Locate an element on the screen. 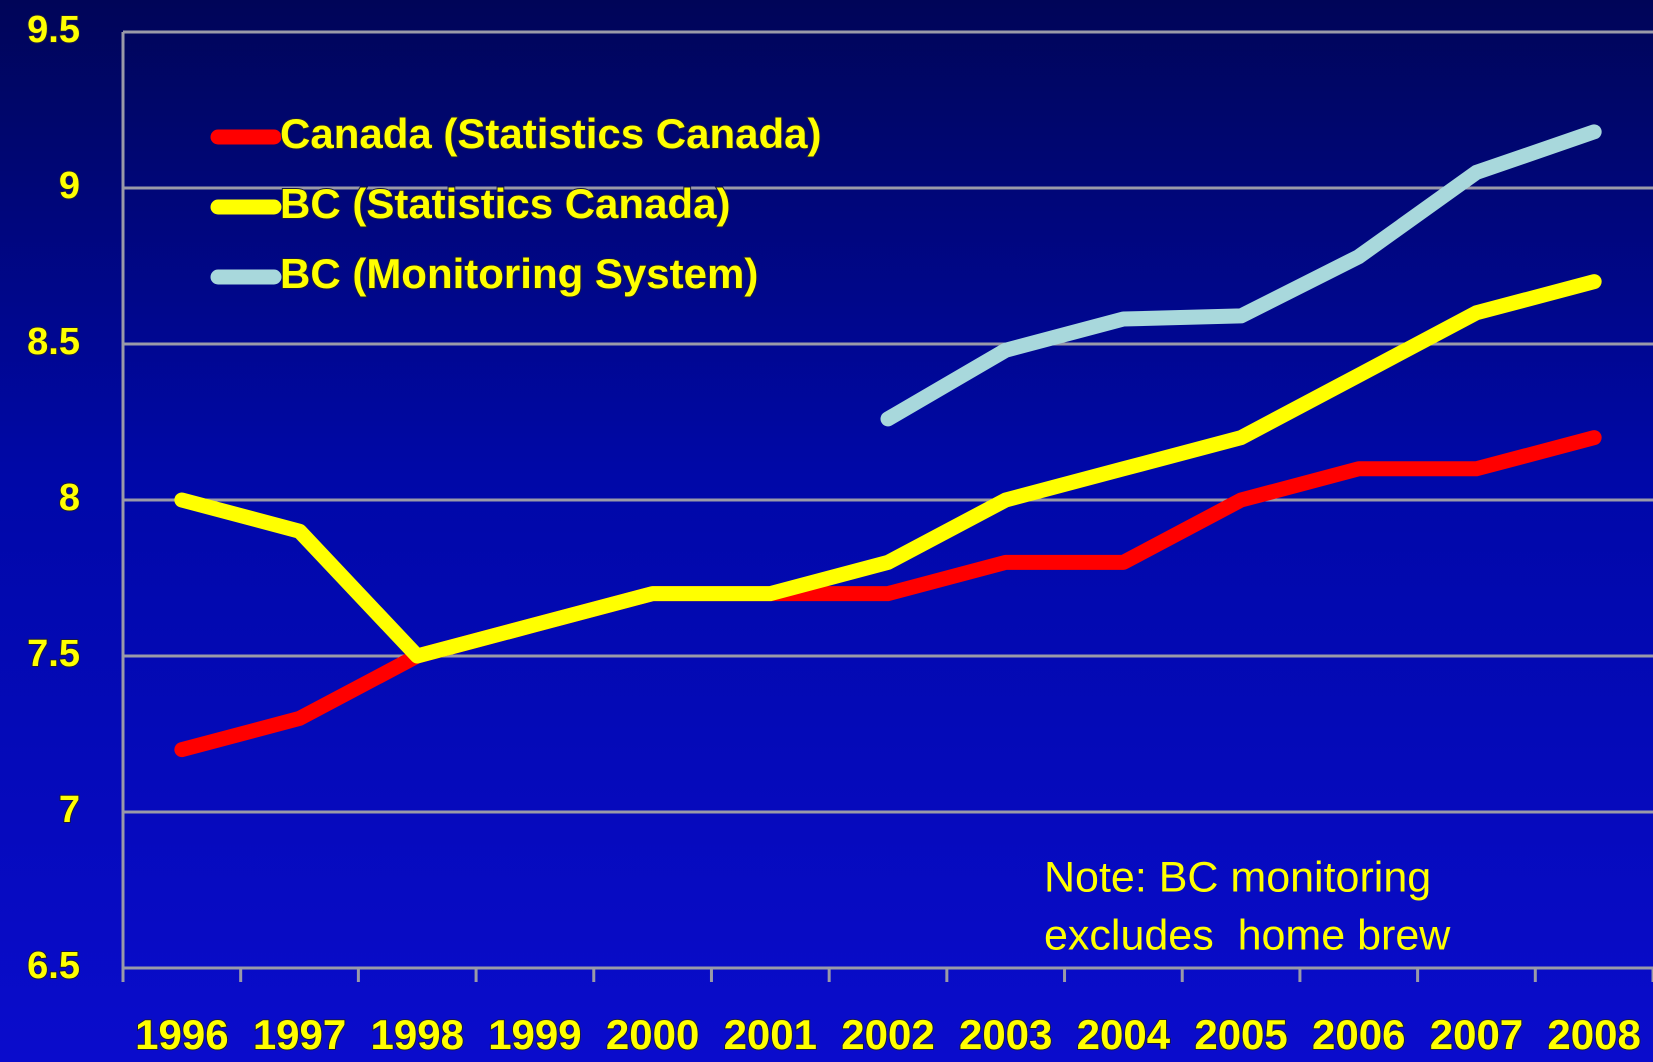  x-tick-label: 2000 is located at coordinates (652, 1034).